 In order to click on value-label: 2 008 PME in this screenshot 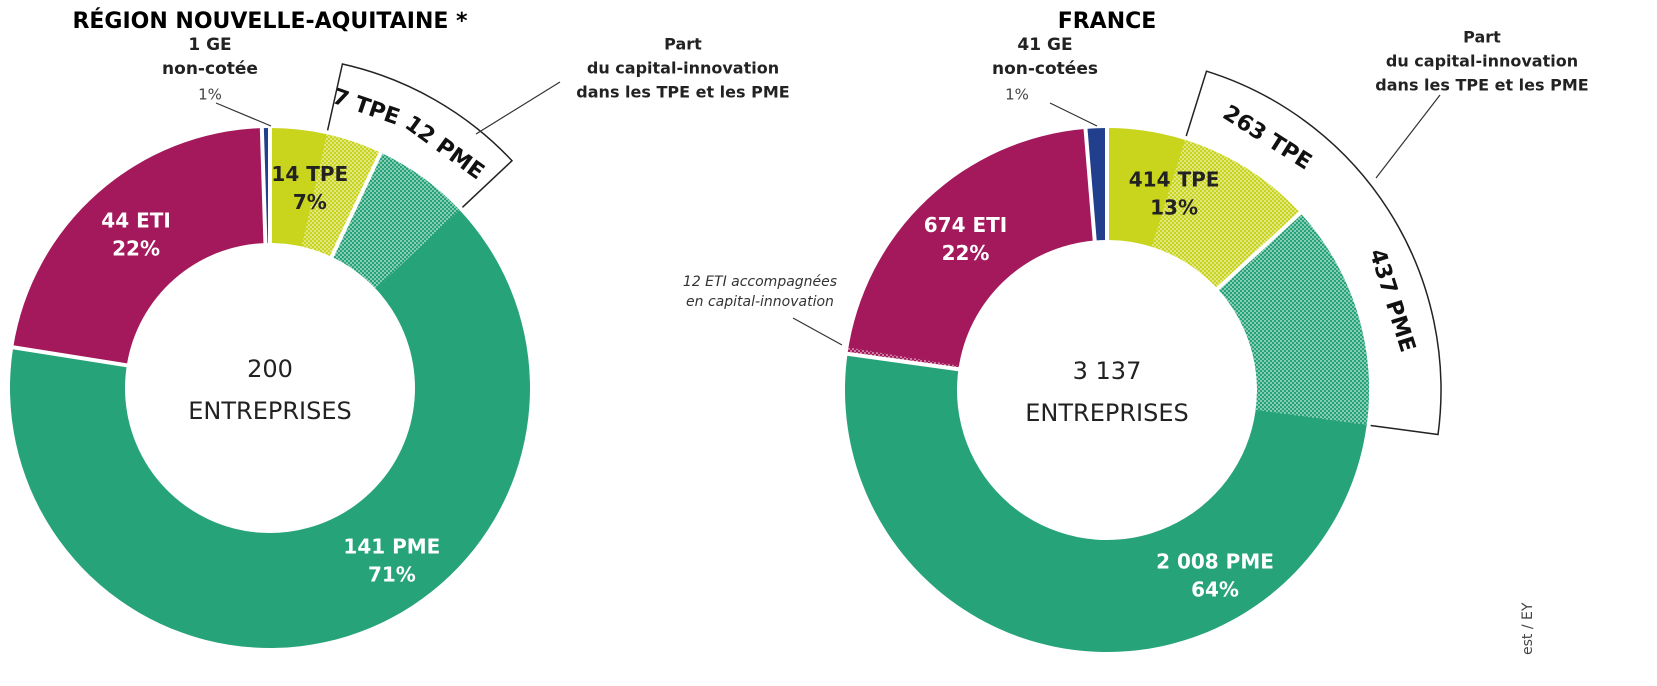, I will do `click(1215, 562)`.